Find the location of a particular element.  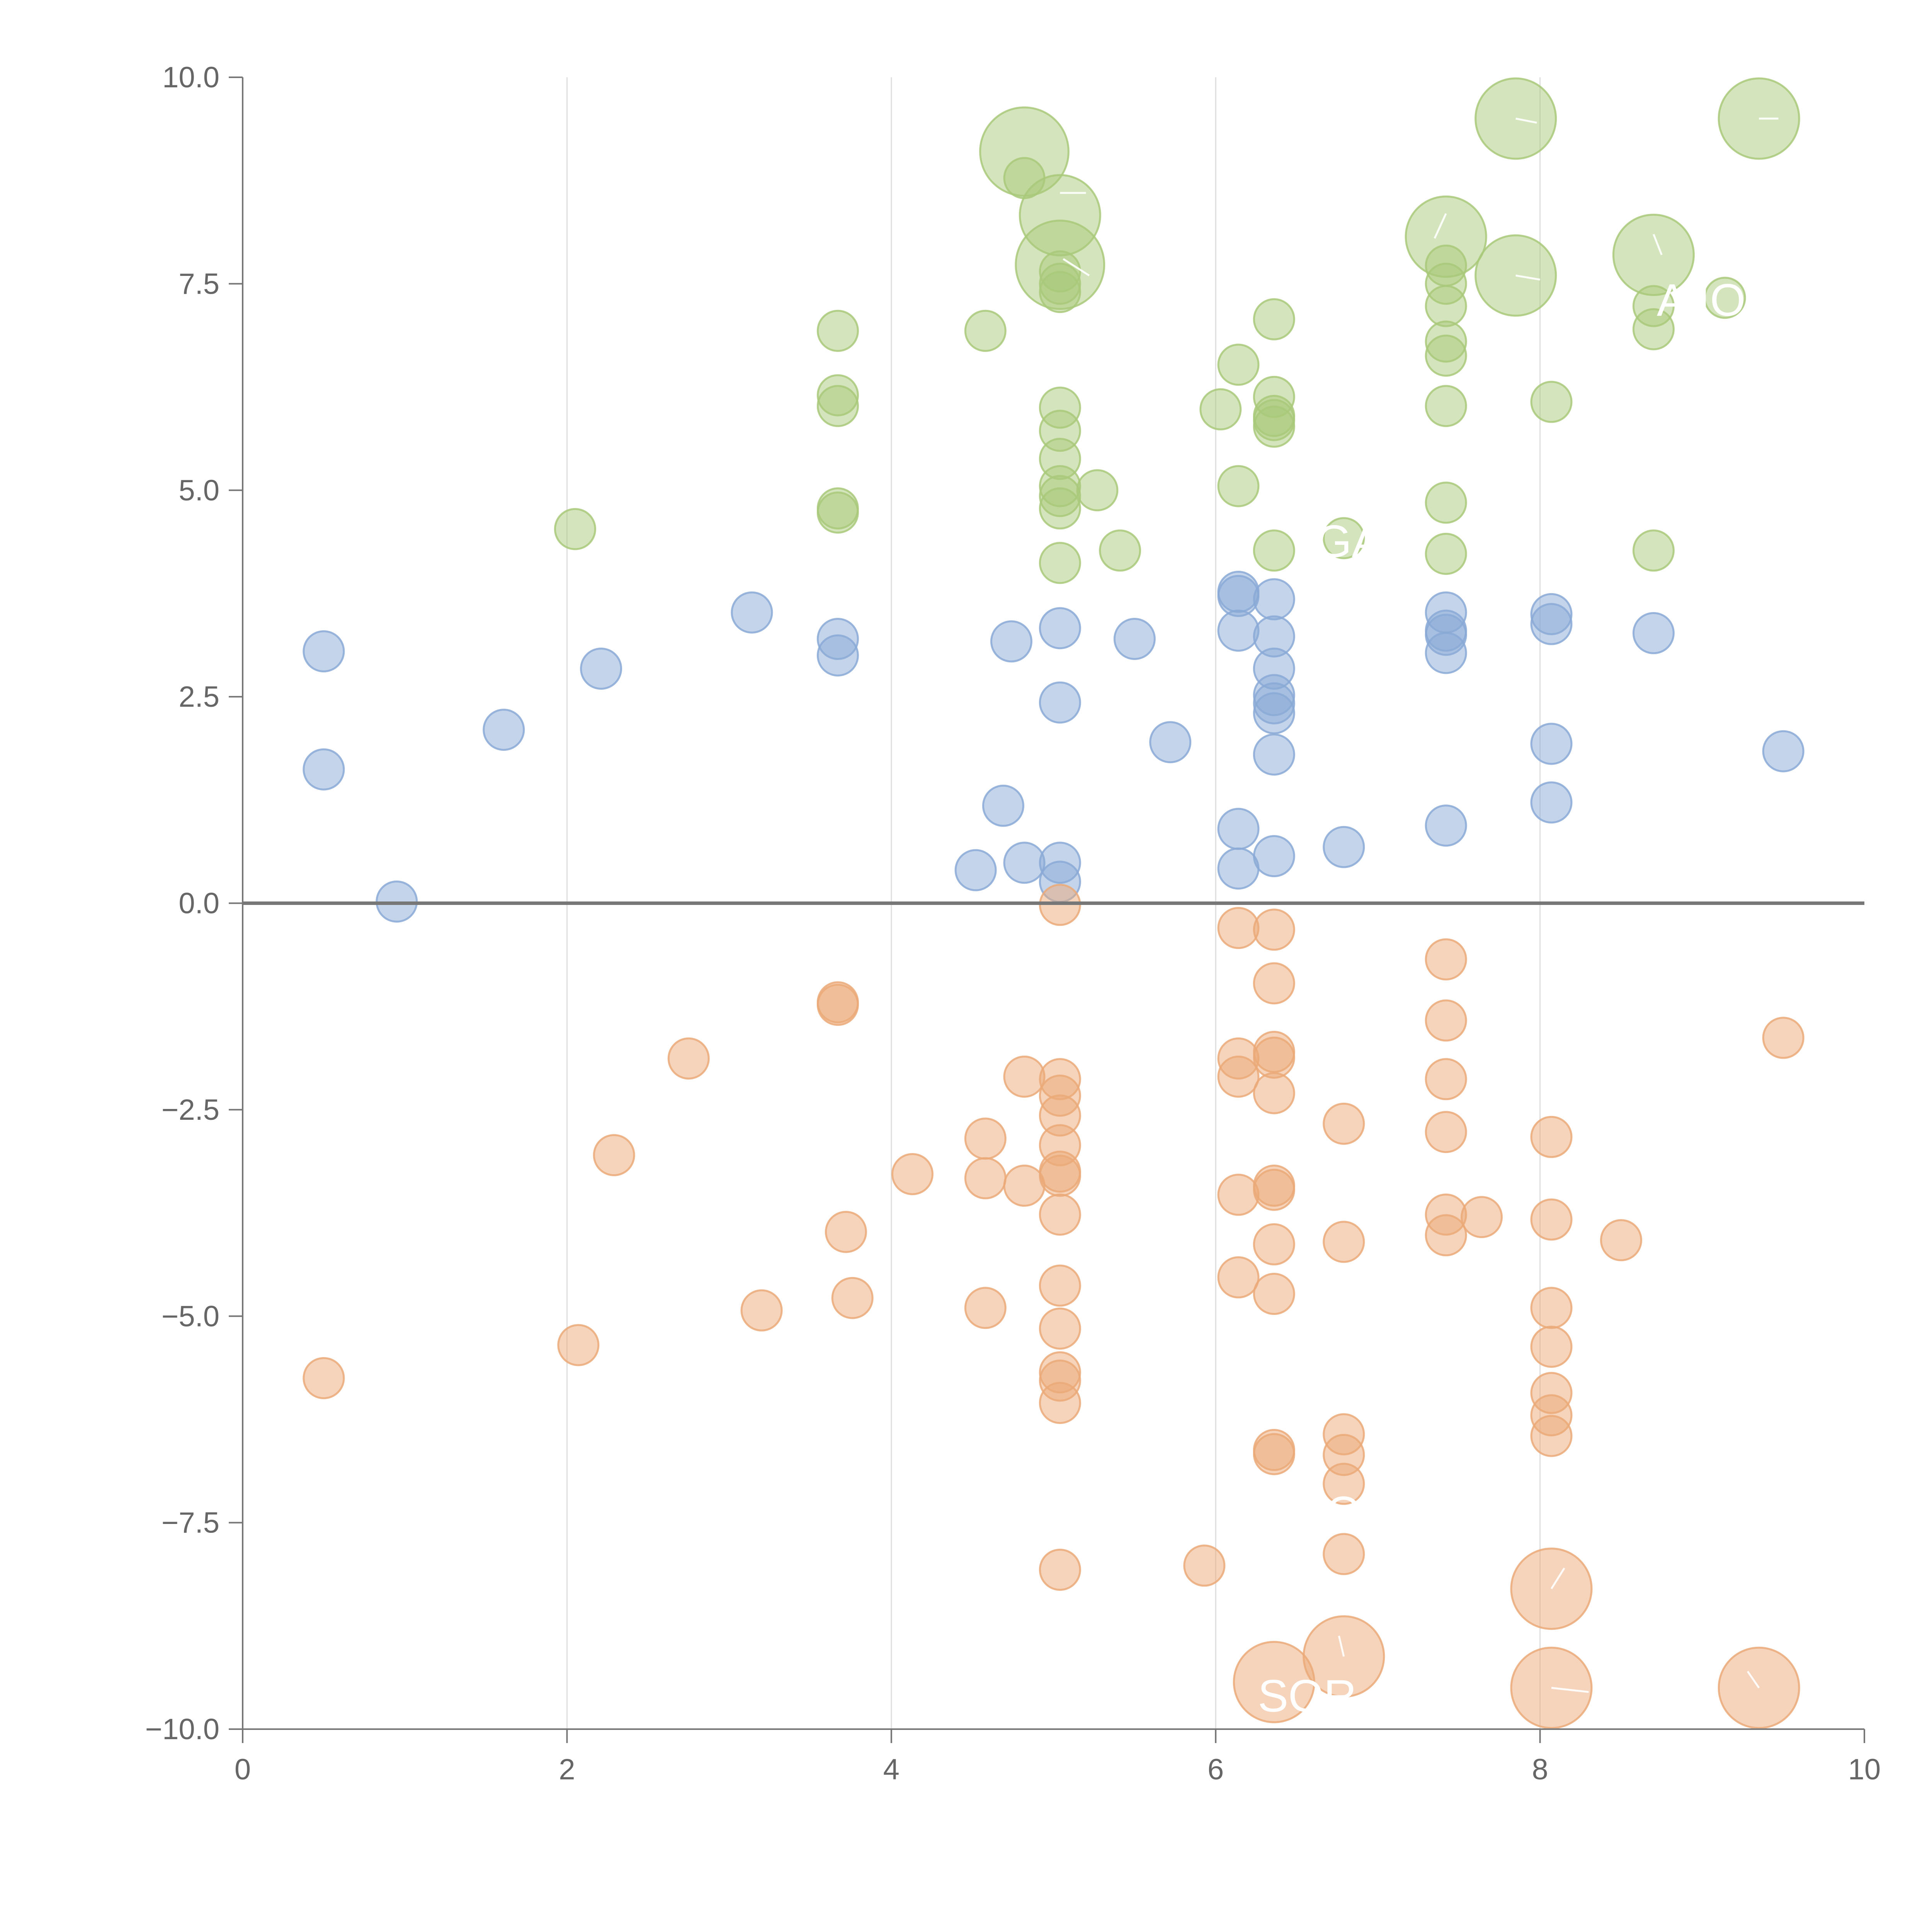

x-tick-label: 2 is located at coordinates (567, 1770).